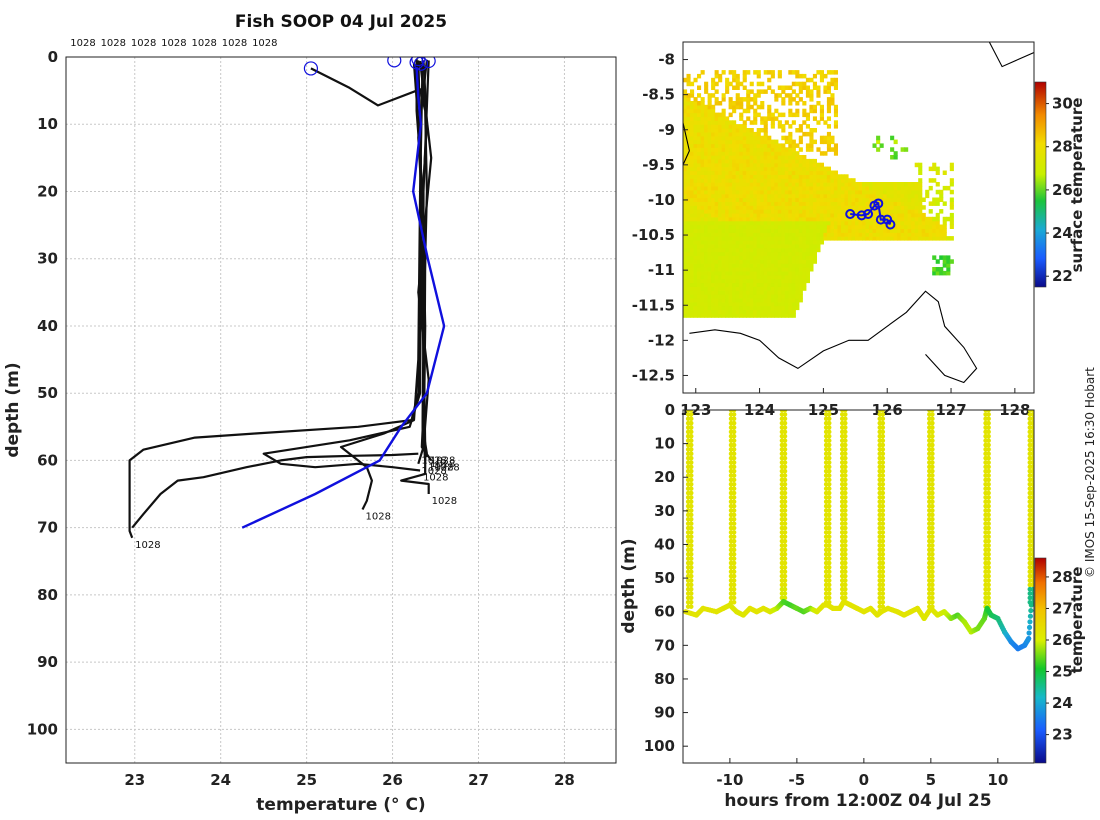  Describe the element at coordinates (47, 393) in the screenshot. I see `profile-y-tick-label: 50` at that location.